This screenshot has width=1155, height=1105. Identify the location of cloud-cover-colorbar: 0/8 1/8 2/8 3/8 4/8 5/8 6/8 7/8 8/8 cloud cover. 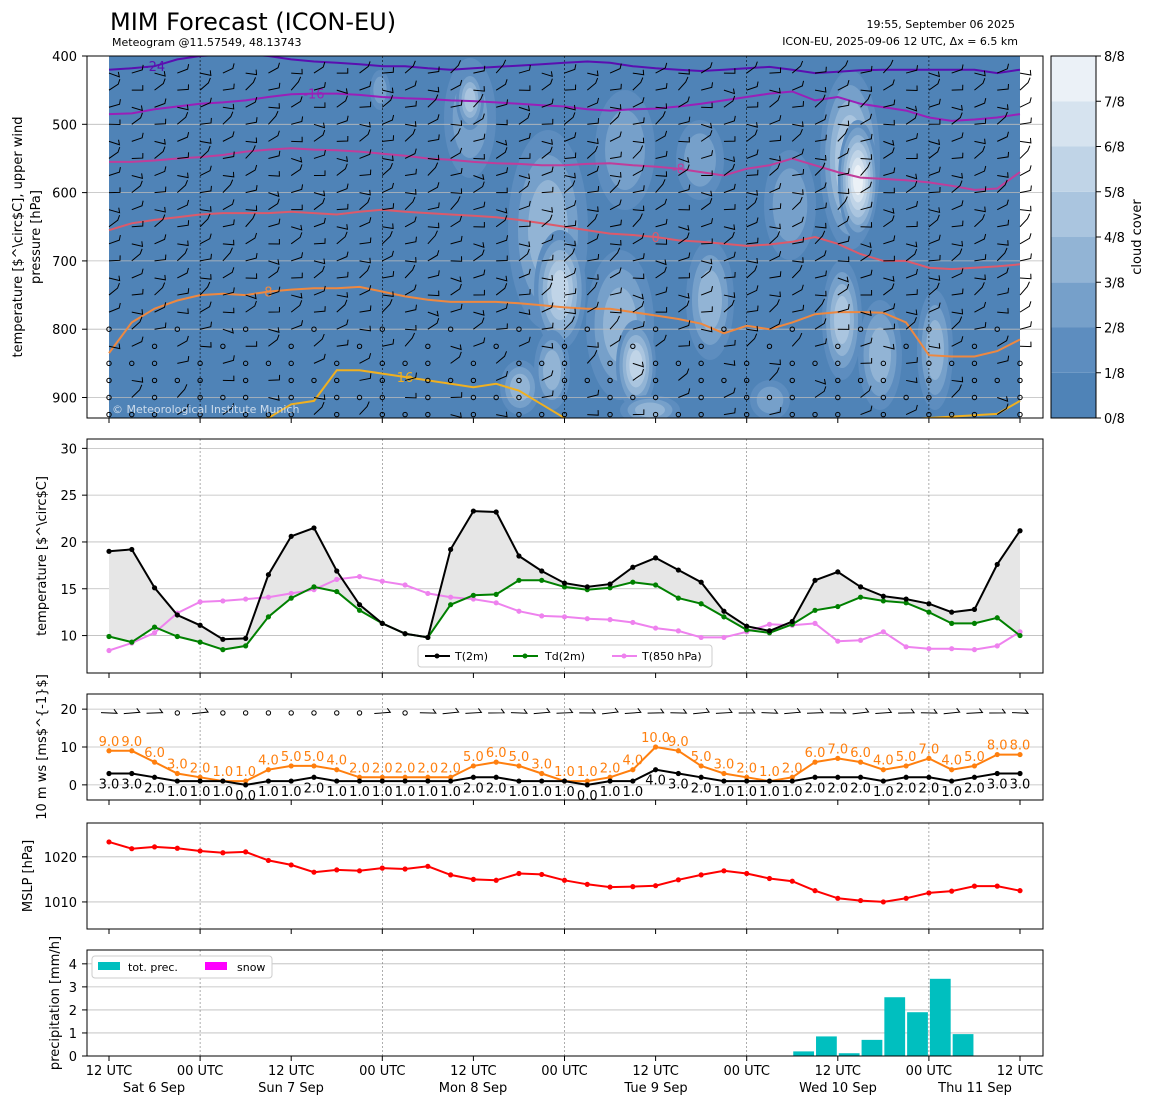
(1097, 238).